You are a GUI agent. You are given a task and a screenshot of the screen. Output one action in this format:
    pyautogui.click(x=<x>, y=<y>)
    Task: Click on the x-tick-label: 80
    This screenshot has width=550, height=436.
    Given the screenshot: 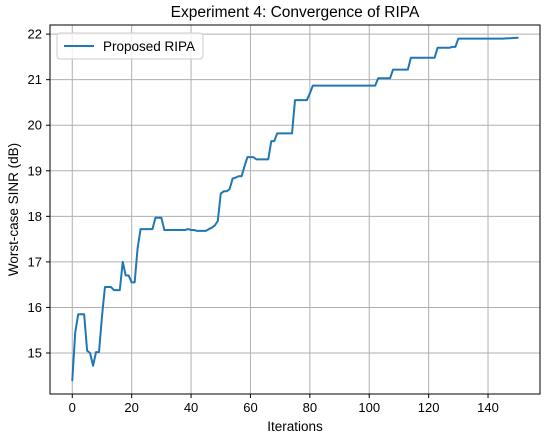 What is the action you would take?
    pyautogui.click(x=310, y=407)
    